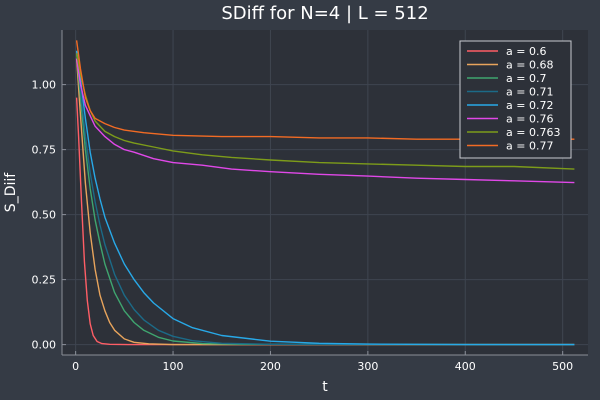 Image resolution: width=600 pixels, height=400 pixels. Describe the element at coordinates (325, 387) in the screenshot. I see `x-axis-title: t` at that location.